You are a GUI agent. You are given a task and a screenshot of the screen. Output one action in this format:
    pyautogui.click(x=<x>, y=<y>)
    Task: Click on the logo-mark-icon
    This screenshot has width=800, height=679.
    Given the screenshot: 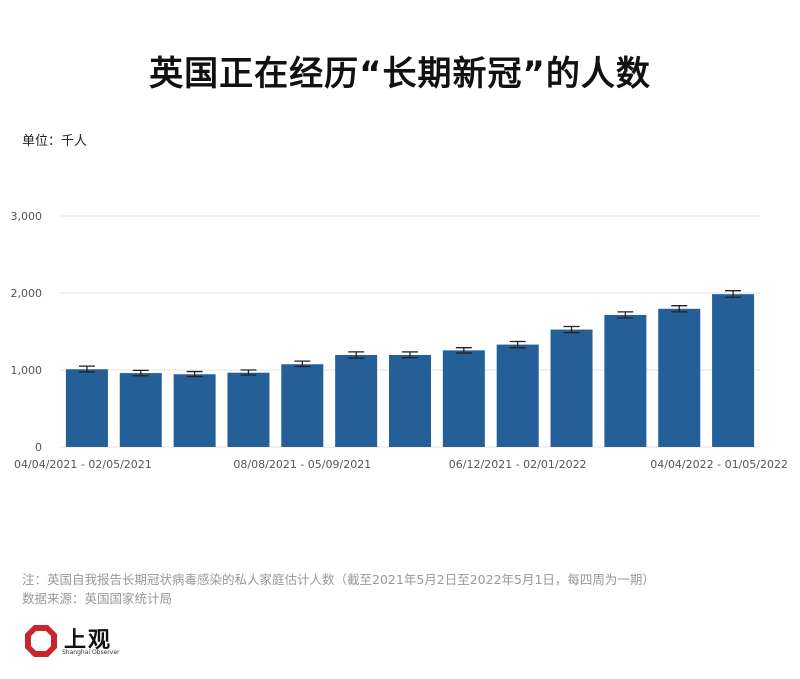 What is the action you would take?
    pyautogui.click(x=41, y=641)
    